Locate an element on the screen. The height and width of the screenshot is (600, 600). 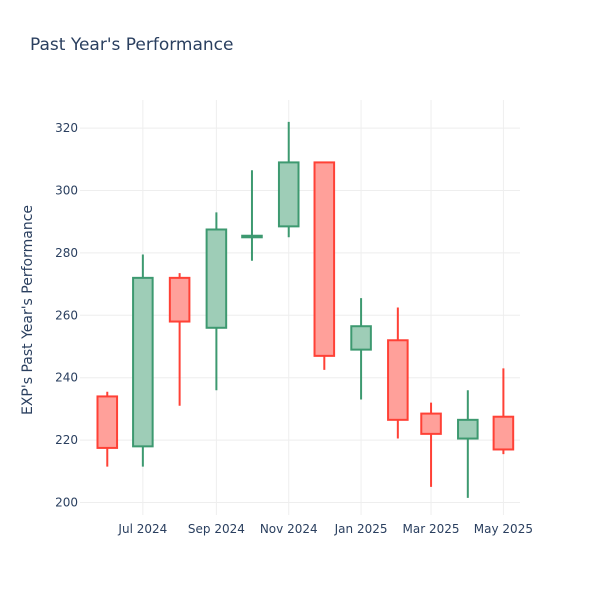
y-tick-label: 240 is located at coordinates (66, 378).